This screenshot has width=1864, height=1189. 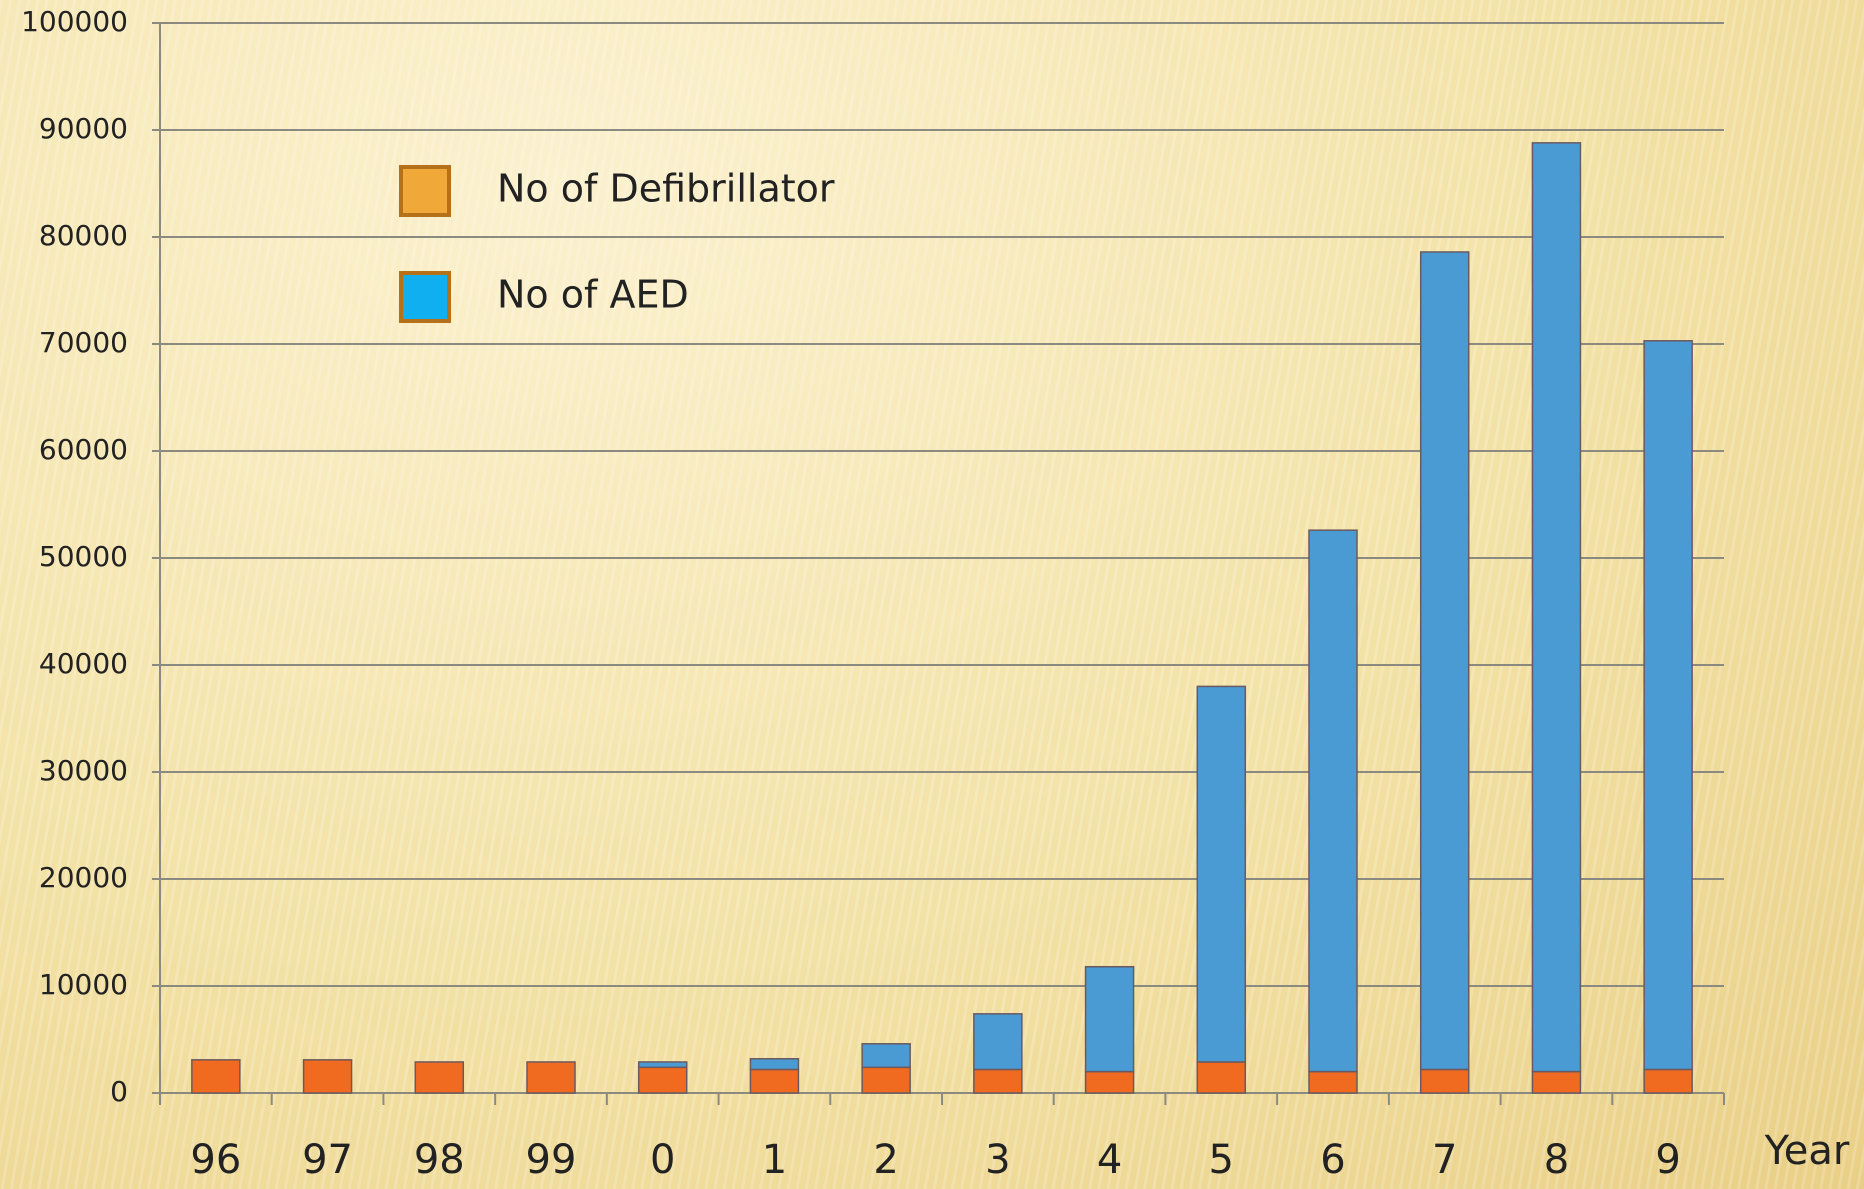 I want to click on x-tick-label: 98, so click(x=439, y=1160).